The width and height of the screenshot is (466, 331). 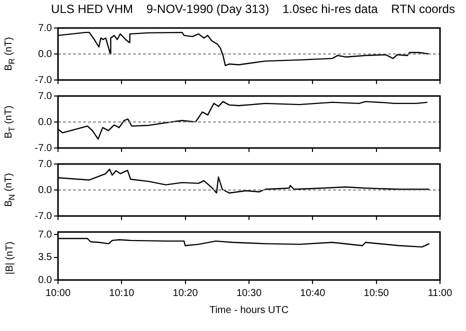 I want to click on x-tick-label: 11:00, so click(x=440, y=293).